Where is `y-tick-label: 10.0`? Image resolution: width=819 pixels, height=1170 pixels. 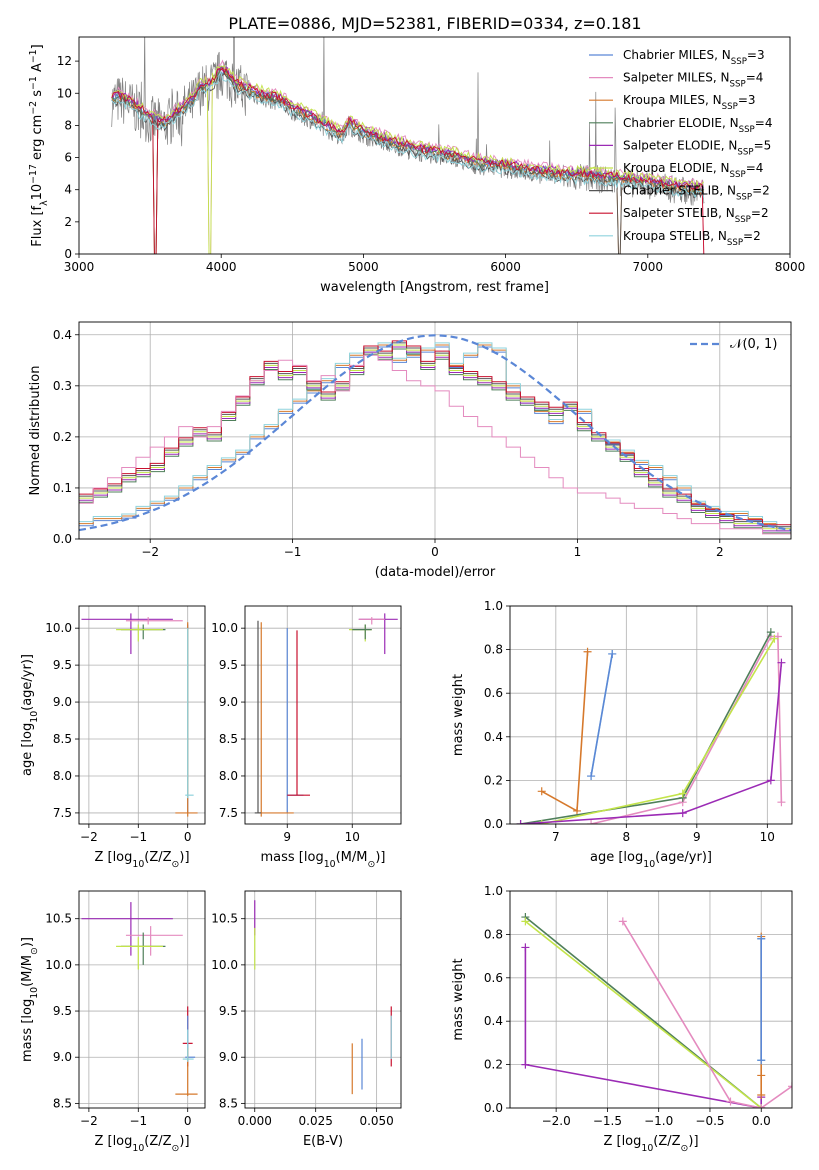
y-tick-label: 10.0 is located at coordinates (58, 628).